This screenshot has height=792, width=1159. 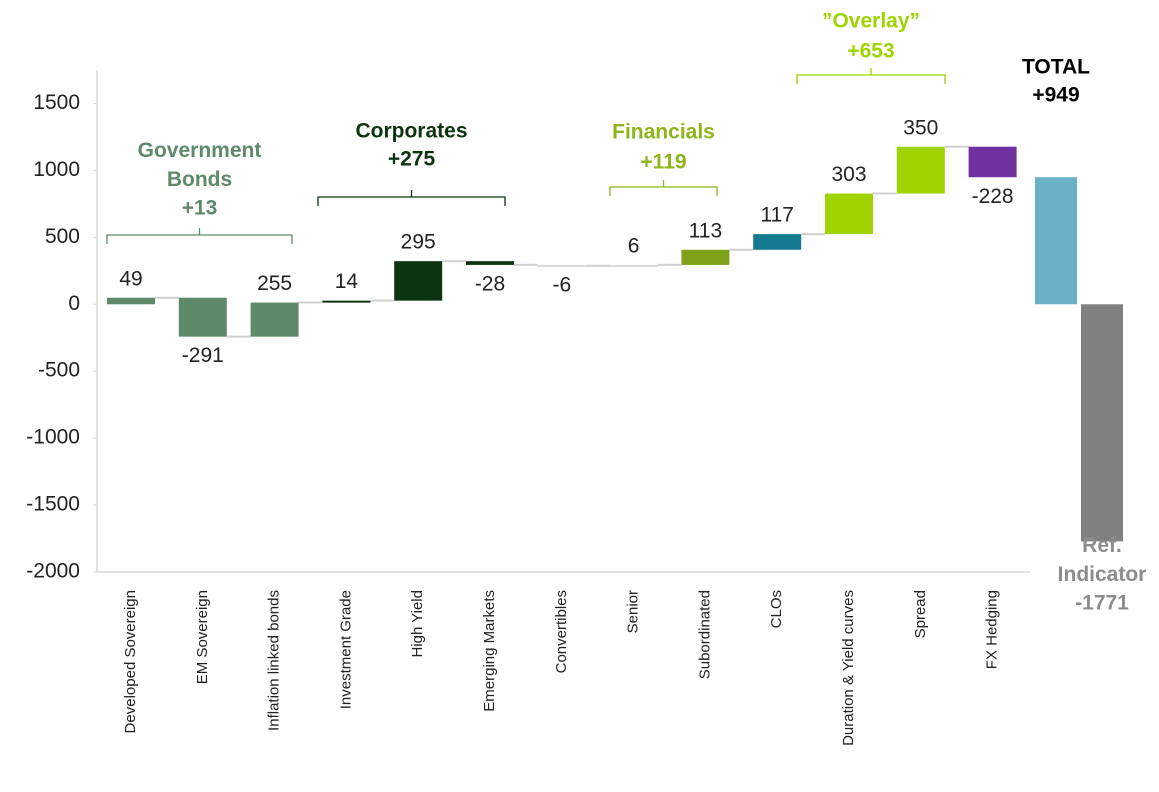 What do you see at coordinates (418, 242) in the screenshot?
I see `value-label: 295` at bounding box center [418, 242].